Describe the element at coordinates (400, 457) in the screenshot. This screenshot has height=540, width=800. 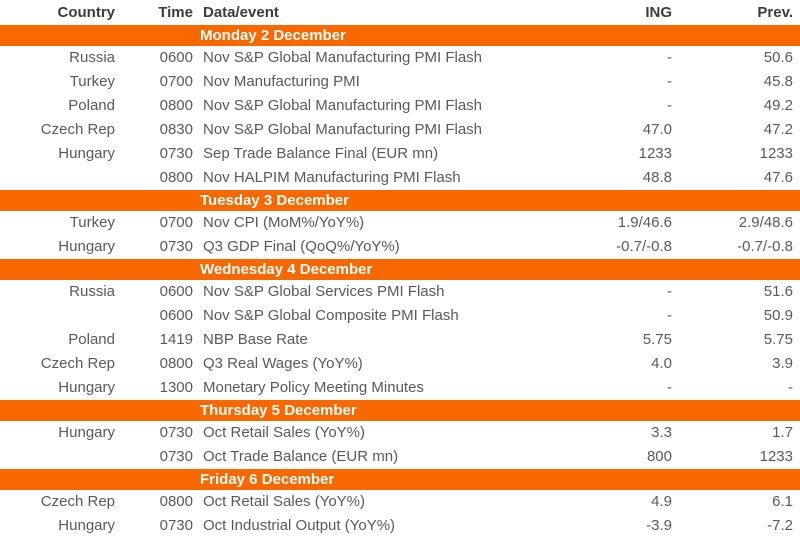
I see `table-row: 0730 Oct Trade Balance (EUR mn) 800 1233` at that location.